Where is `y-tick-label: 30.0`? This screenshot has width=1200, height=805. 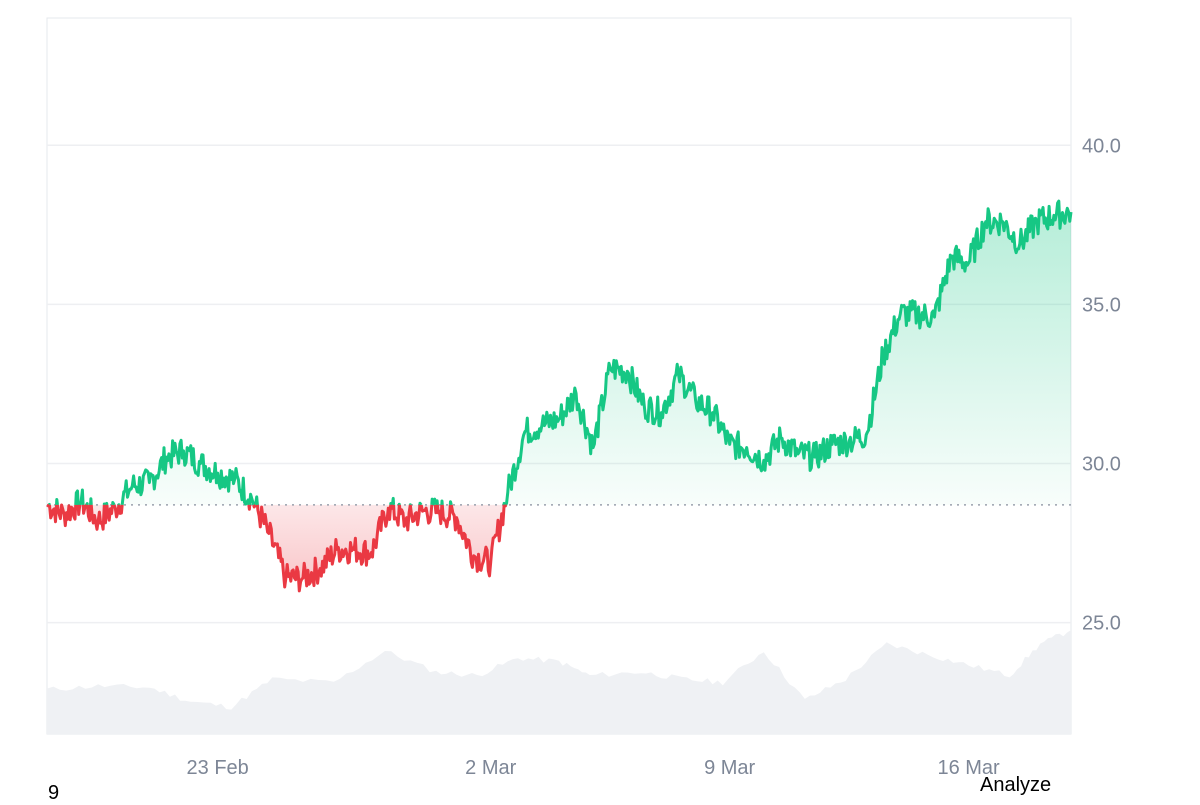 y-tick-label: 30.0 is located at coordinates (1101, 465).